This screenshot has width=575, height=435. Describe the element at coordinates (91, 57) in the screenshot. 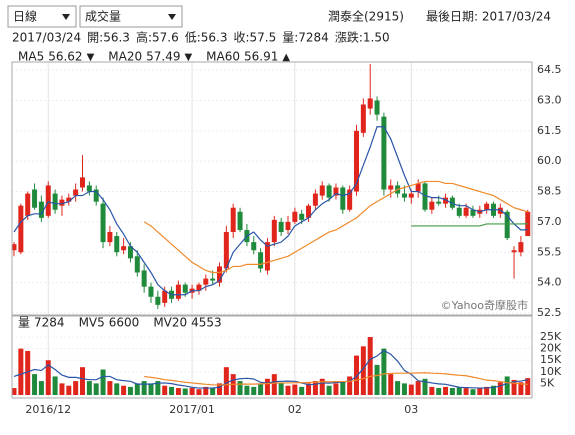

I see `legend-arrow: ▼` at that location.